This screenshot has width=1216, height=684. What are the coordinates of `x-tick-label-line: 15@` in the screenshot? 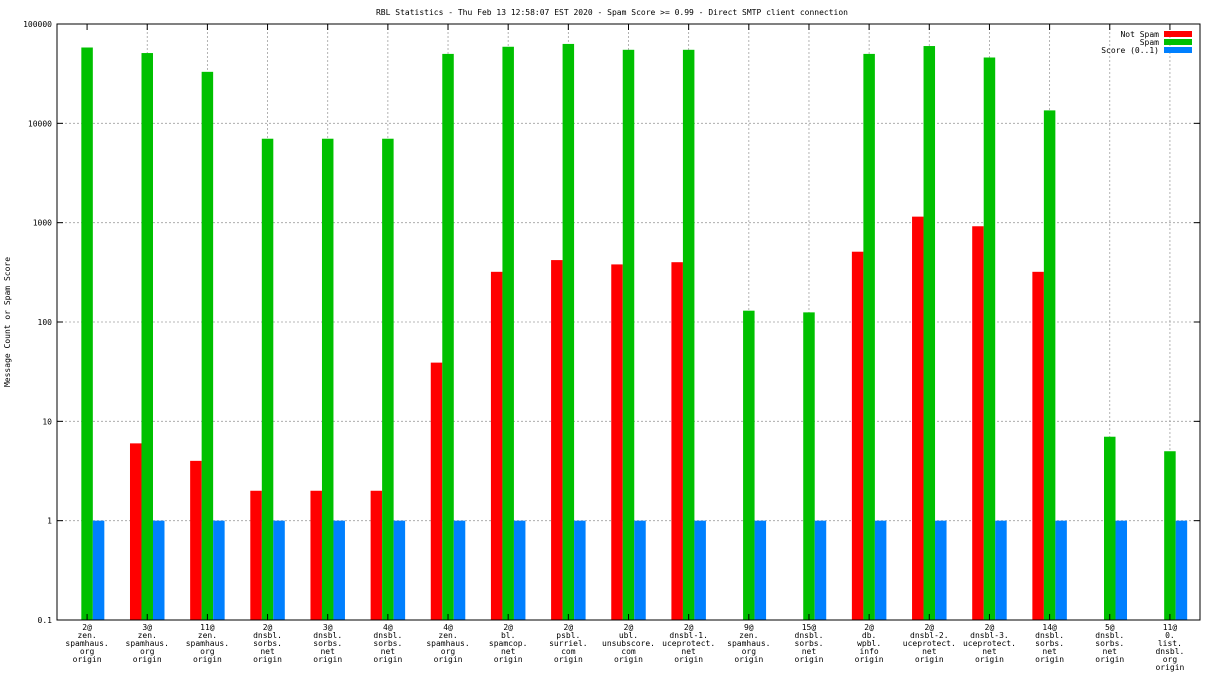 It's located at (809, 627).